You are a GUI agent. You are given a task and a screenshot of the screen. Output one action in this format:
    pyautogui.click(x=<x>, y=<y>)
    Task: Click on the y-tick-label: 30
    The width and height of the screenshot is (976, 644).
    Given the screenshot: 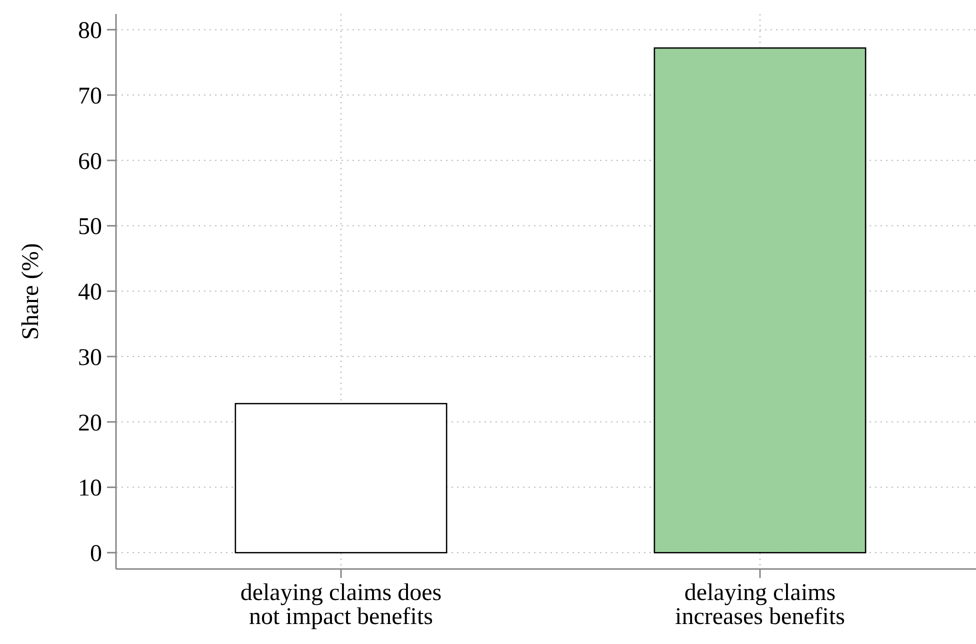 What is the action you would take?
    pyautogui.click(x=90, y=357)
    